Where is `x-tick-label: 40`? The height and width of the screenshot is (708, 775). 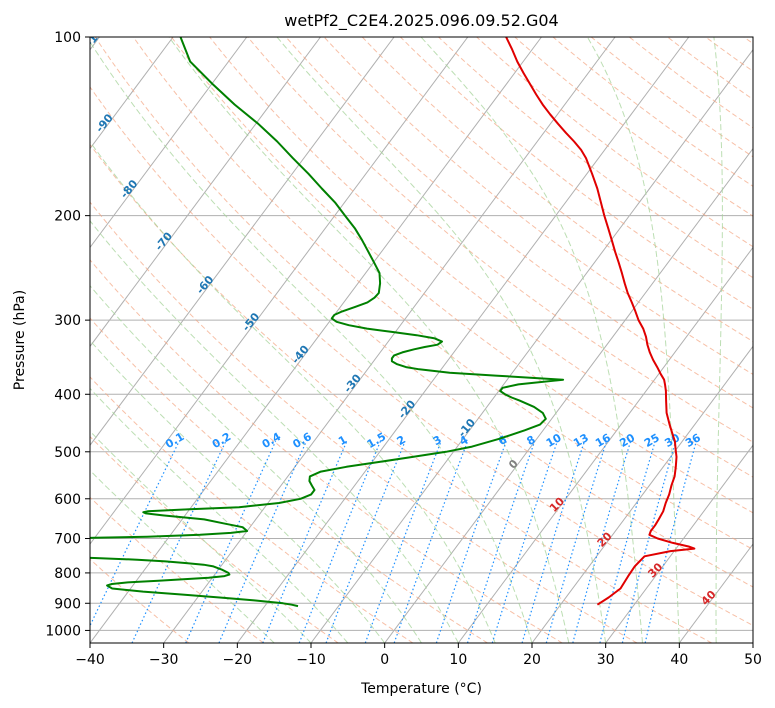 x-tick-label: 40 is located at coordinates (679, 660).